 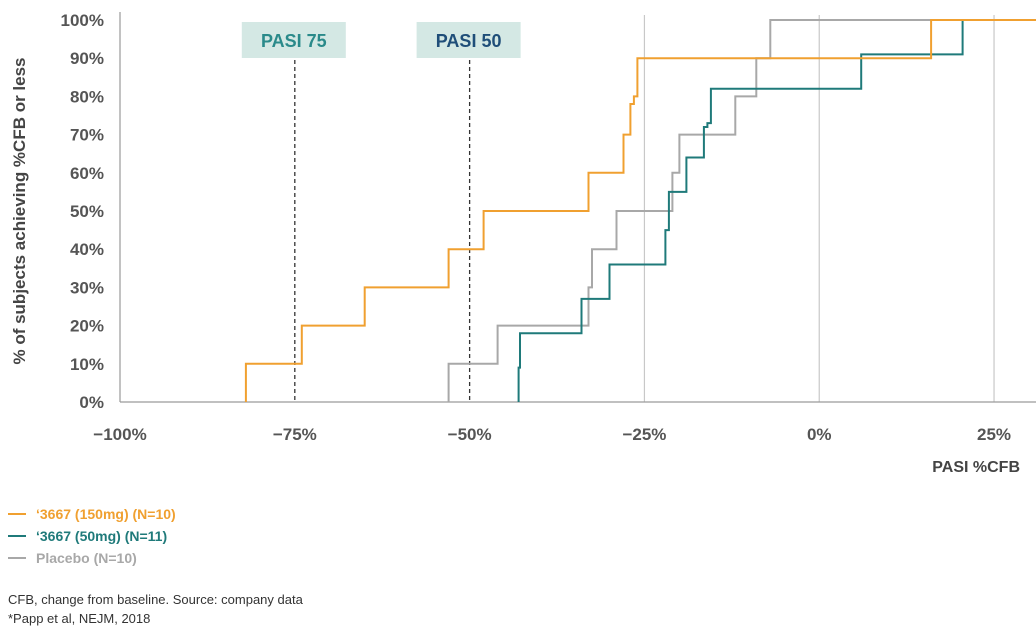 I want to click on x-tick-label: −75%, so click(x=295, y=434).